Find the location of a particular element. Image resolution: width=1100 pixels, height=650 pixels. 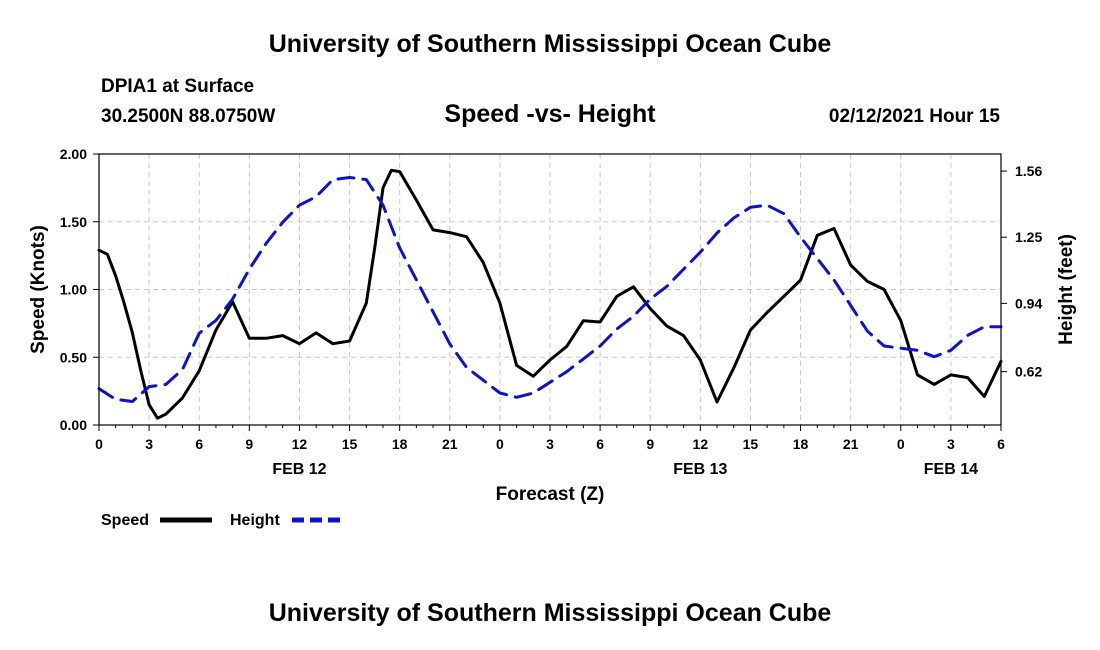

y-tick-label: 0.50 is located at coordinates (73, 357).